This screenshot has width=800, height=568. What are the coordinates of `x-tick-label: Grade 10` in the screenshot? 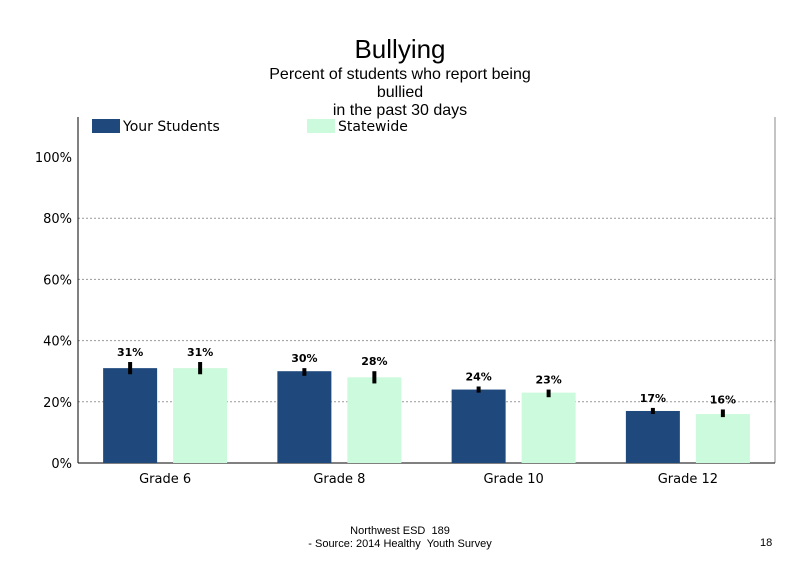 It's located at (513, 479).